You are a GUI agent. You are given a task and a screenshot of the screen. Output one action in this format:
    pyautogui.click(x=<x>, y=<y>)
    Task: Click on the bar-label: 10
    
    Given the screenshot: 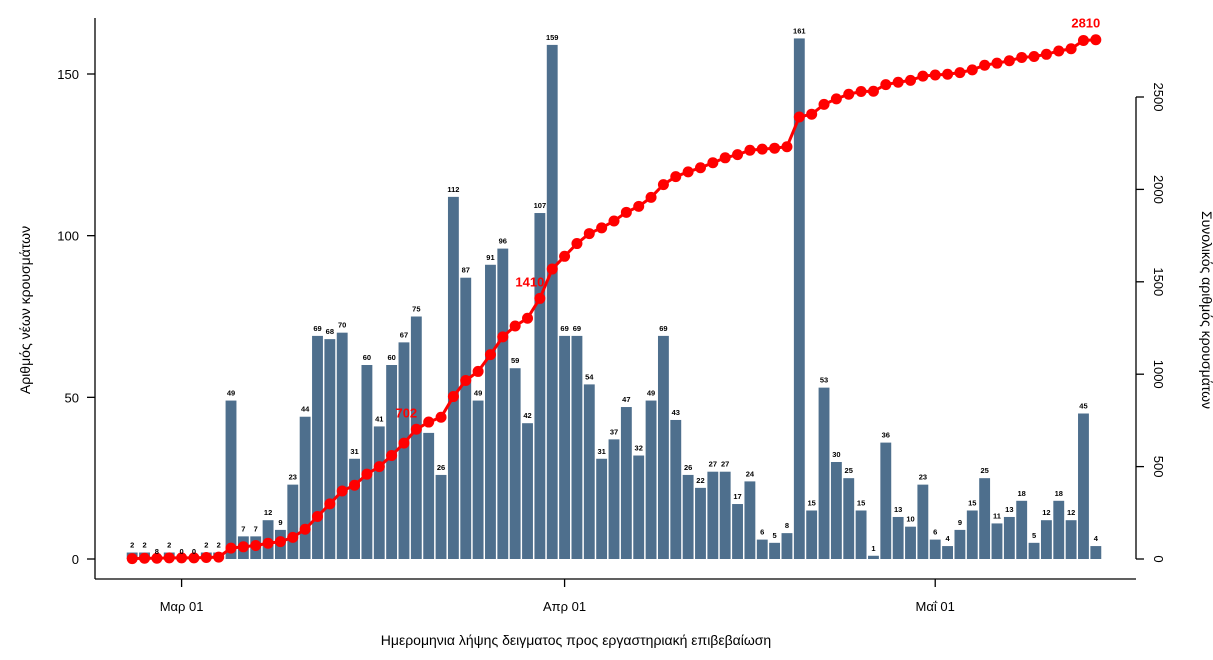 What is the action you would take?
    pyautogui.click(x=910, y=519)
    